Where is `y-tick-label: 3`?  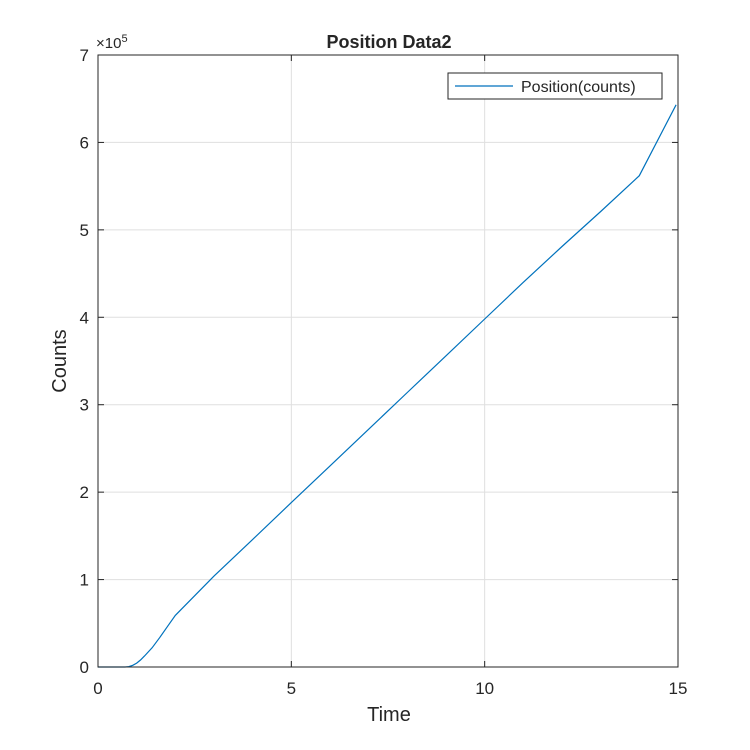 y-tick-label: 3 is located at coordinates (84, 405).